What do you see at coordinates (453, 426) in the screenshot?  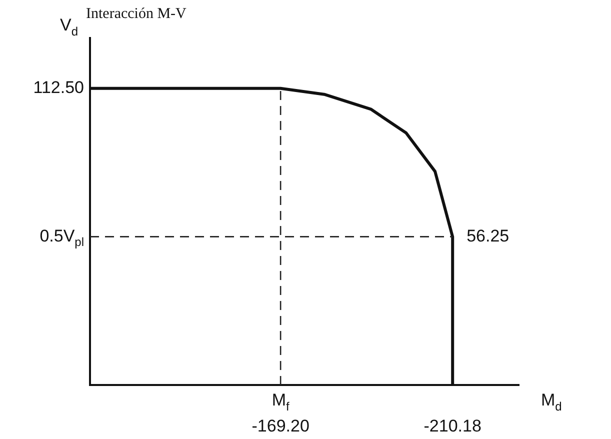 I see `x-tick-label: -210.18` at bounding box center [453, 426].